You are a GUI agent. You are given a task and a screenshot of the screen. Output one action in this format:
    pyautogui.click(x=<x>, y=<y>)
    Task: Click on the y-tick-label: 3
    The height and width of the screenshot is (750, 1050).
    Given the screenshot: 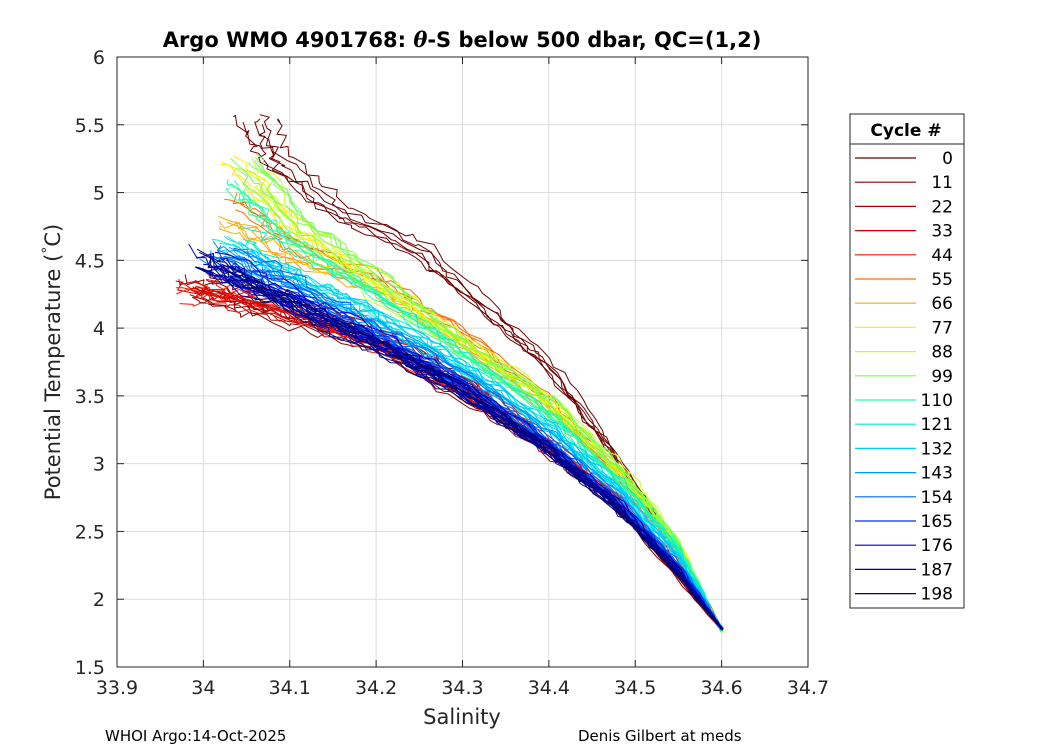 What is the action you would take?
    pyautogui.click(x=99, y=465)
    